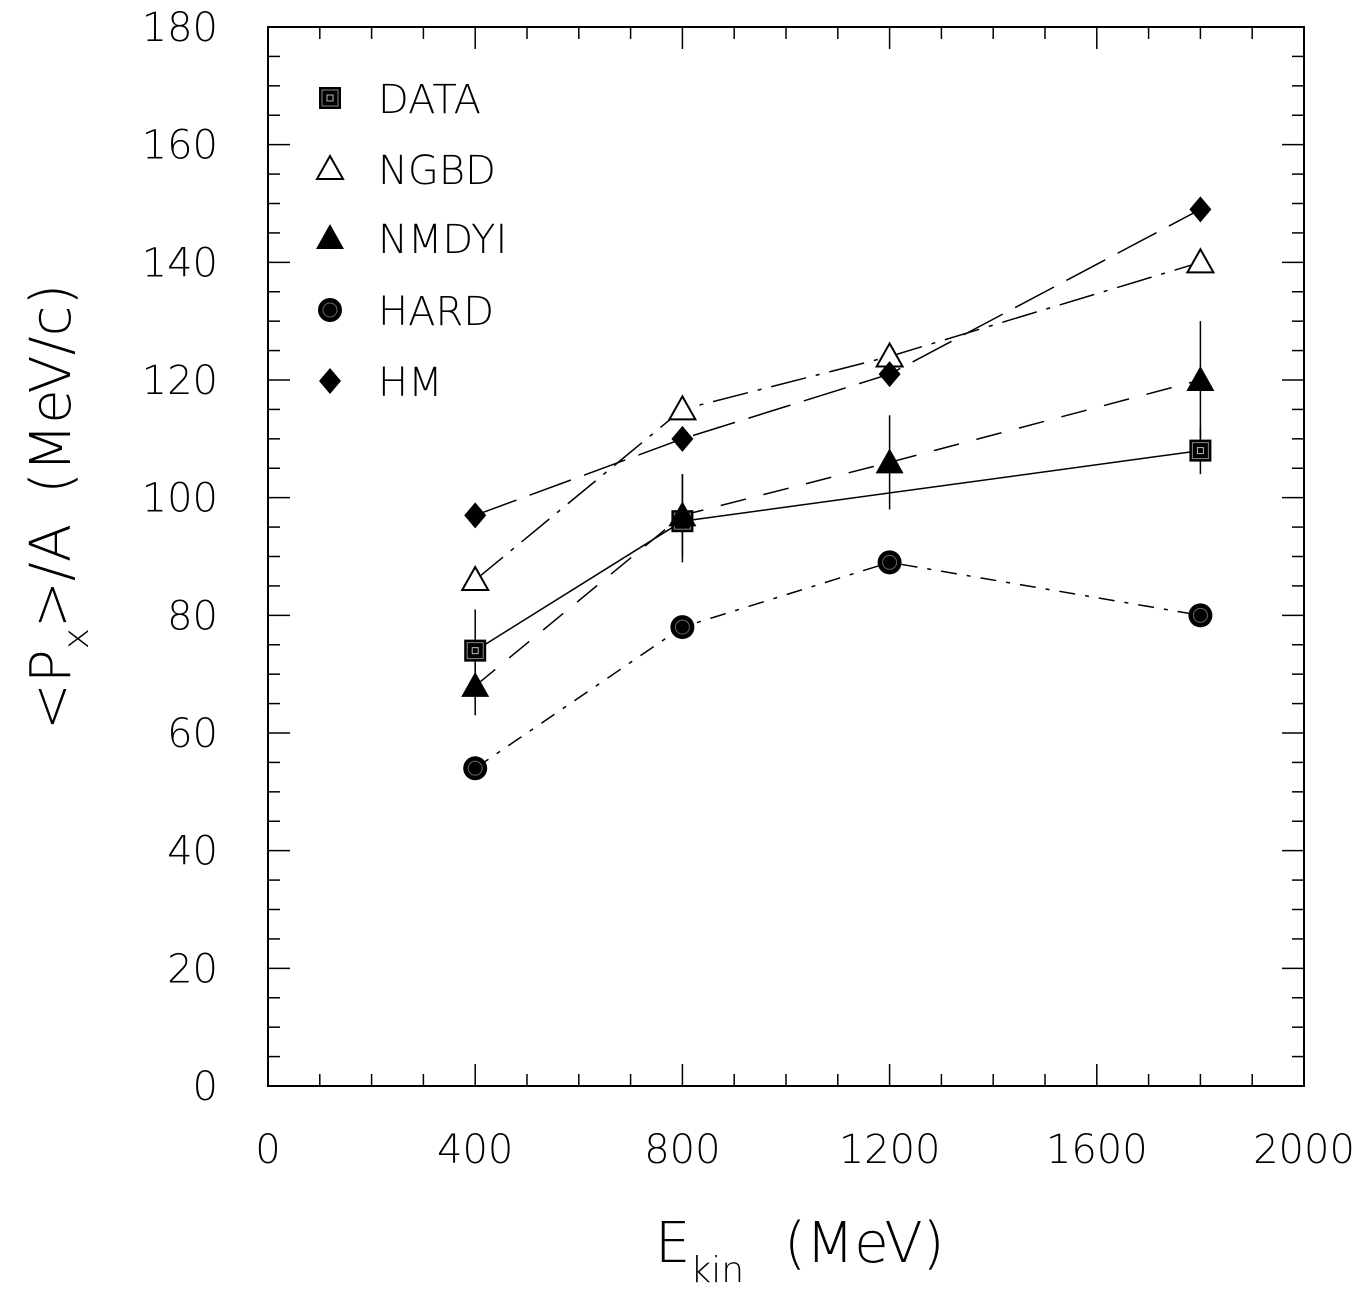  Describe the element at coordinates (330, 381) in the screenshot. I see `legend-marker-hm` at that location.